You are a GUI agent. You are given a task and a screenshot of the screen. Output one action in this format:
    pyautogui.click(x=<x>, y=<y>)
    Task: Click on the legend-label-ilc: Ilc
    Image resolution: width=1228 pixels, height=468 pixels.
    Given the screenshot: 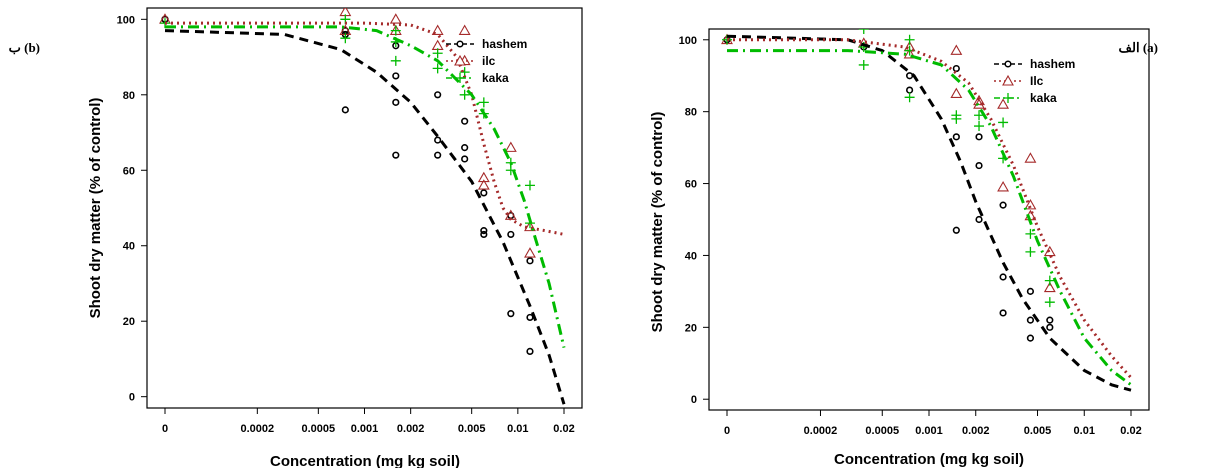 What is the action you would take?
    pyautogui.click(x=1037, y=81)
    